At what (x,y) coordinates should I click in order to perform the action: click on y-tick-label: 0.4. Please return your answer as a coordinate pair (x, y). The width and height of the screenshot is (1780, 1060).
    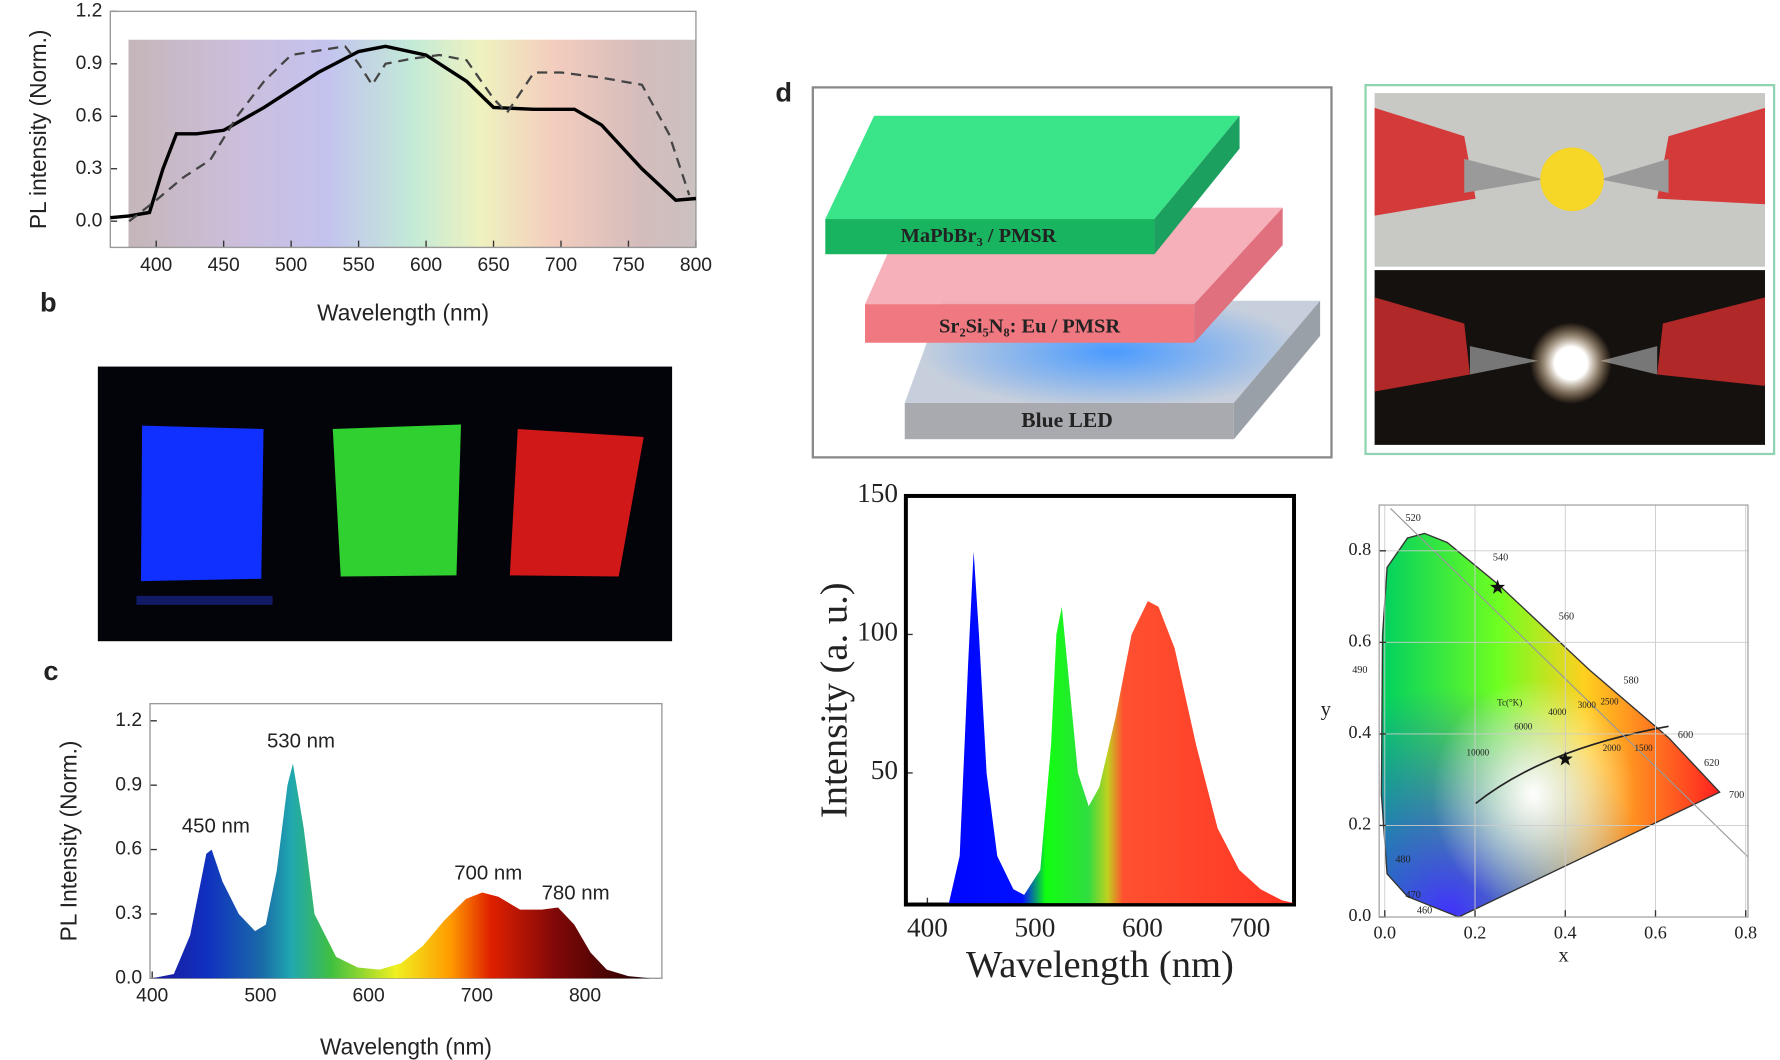
    Looking at the image, I should click on (1360, 732).